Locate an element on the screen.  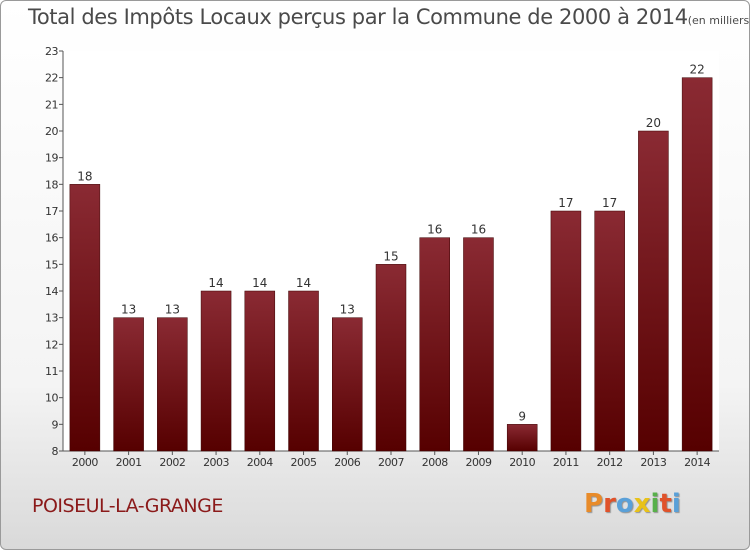
data-label: 15 is located at coordinates (390, 256).